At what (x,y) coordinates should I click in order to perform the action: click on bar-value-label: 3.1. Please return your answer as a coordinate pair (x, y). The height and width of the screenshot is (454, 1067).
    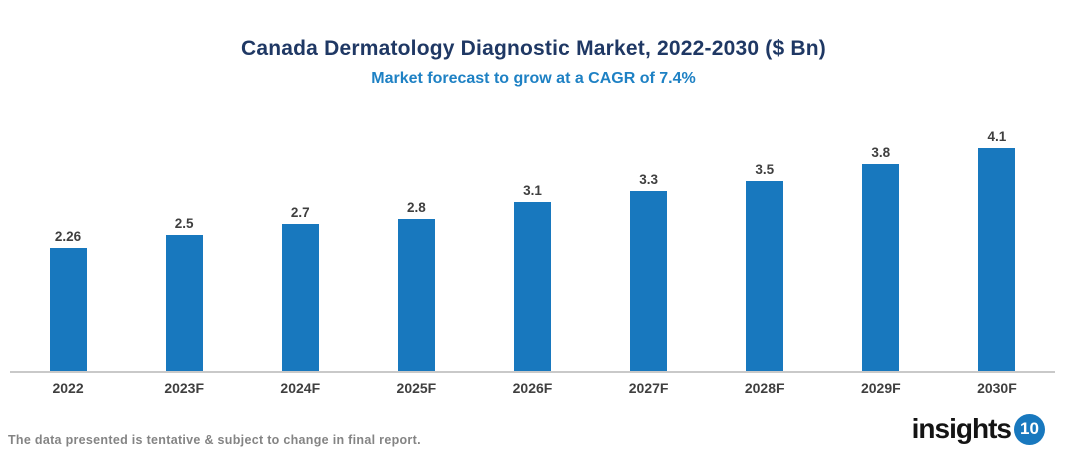
    Looking at the image, I should click on (532, 191).